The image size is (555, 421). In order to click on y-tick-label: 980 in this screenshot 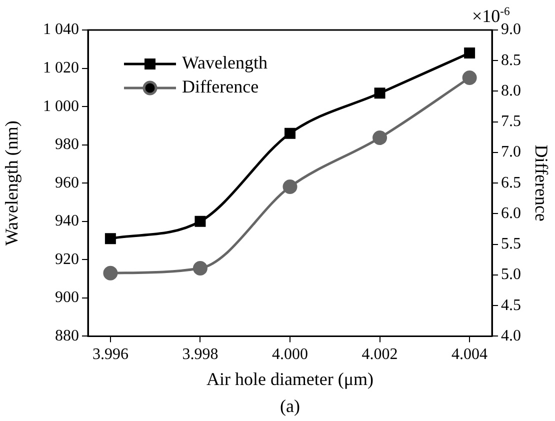, I will do `click(67, 145)`.